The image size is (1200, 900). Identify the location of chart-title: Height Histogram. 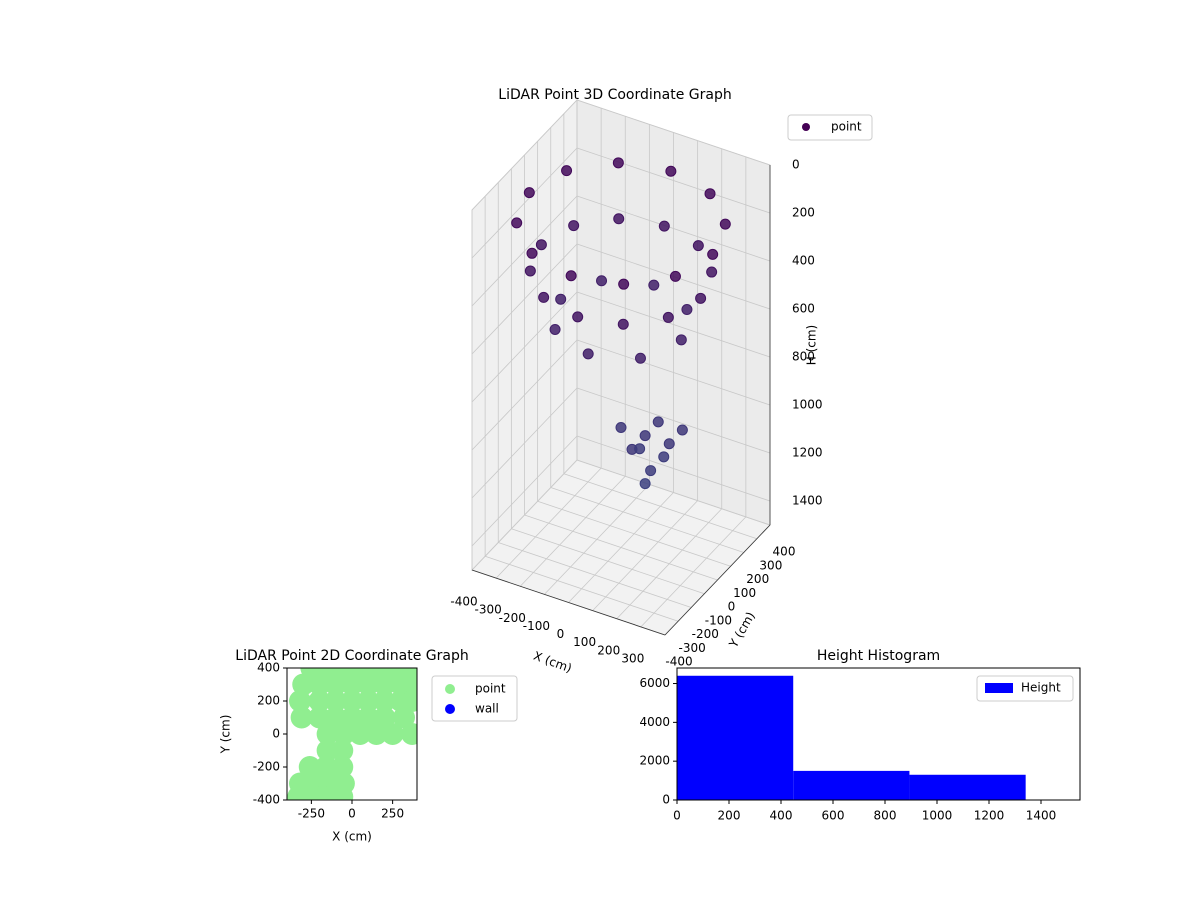
(878, 656).